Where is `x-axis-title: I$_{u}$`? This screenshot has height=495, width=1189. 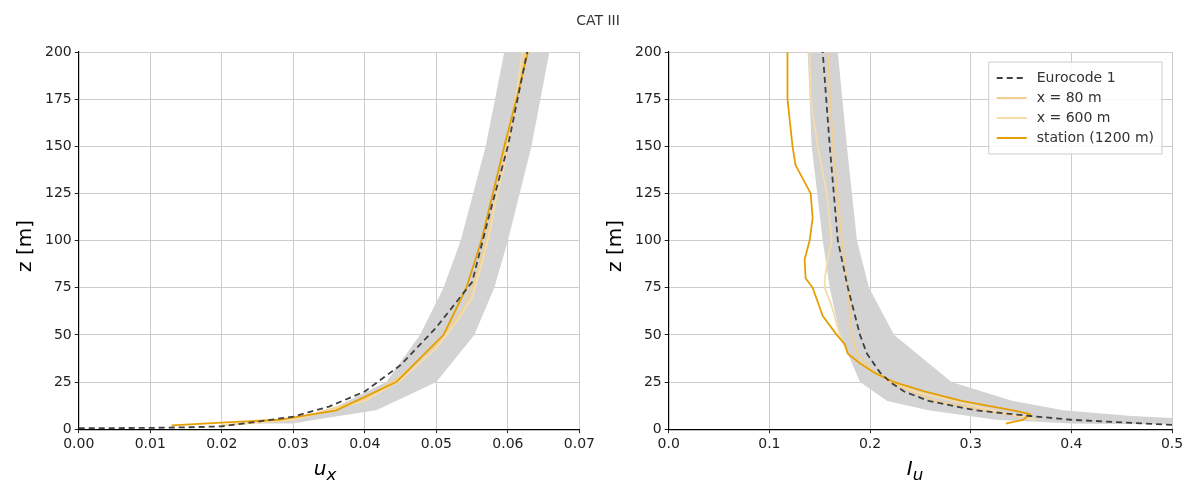
x-axis-title: I$_{u}$ is located at coordinates (915, 470).